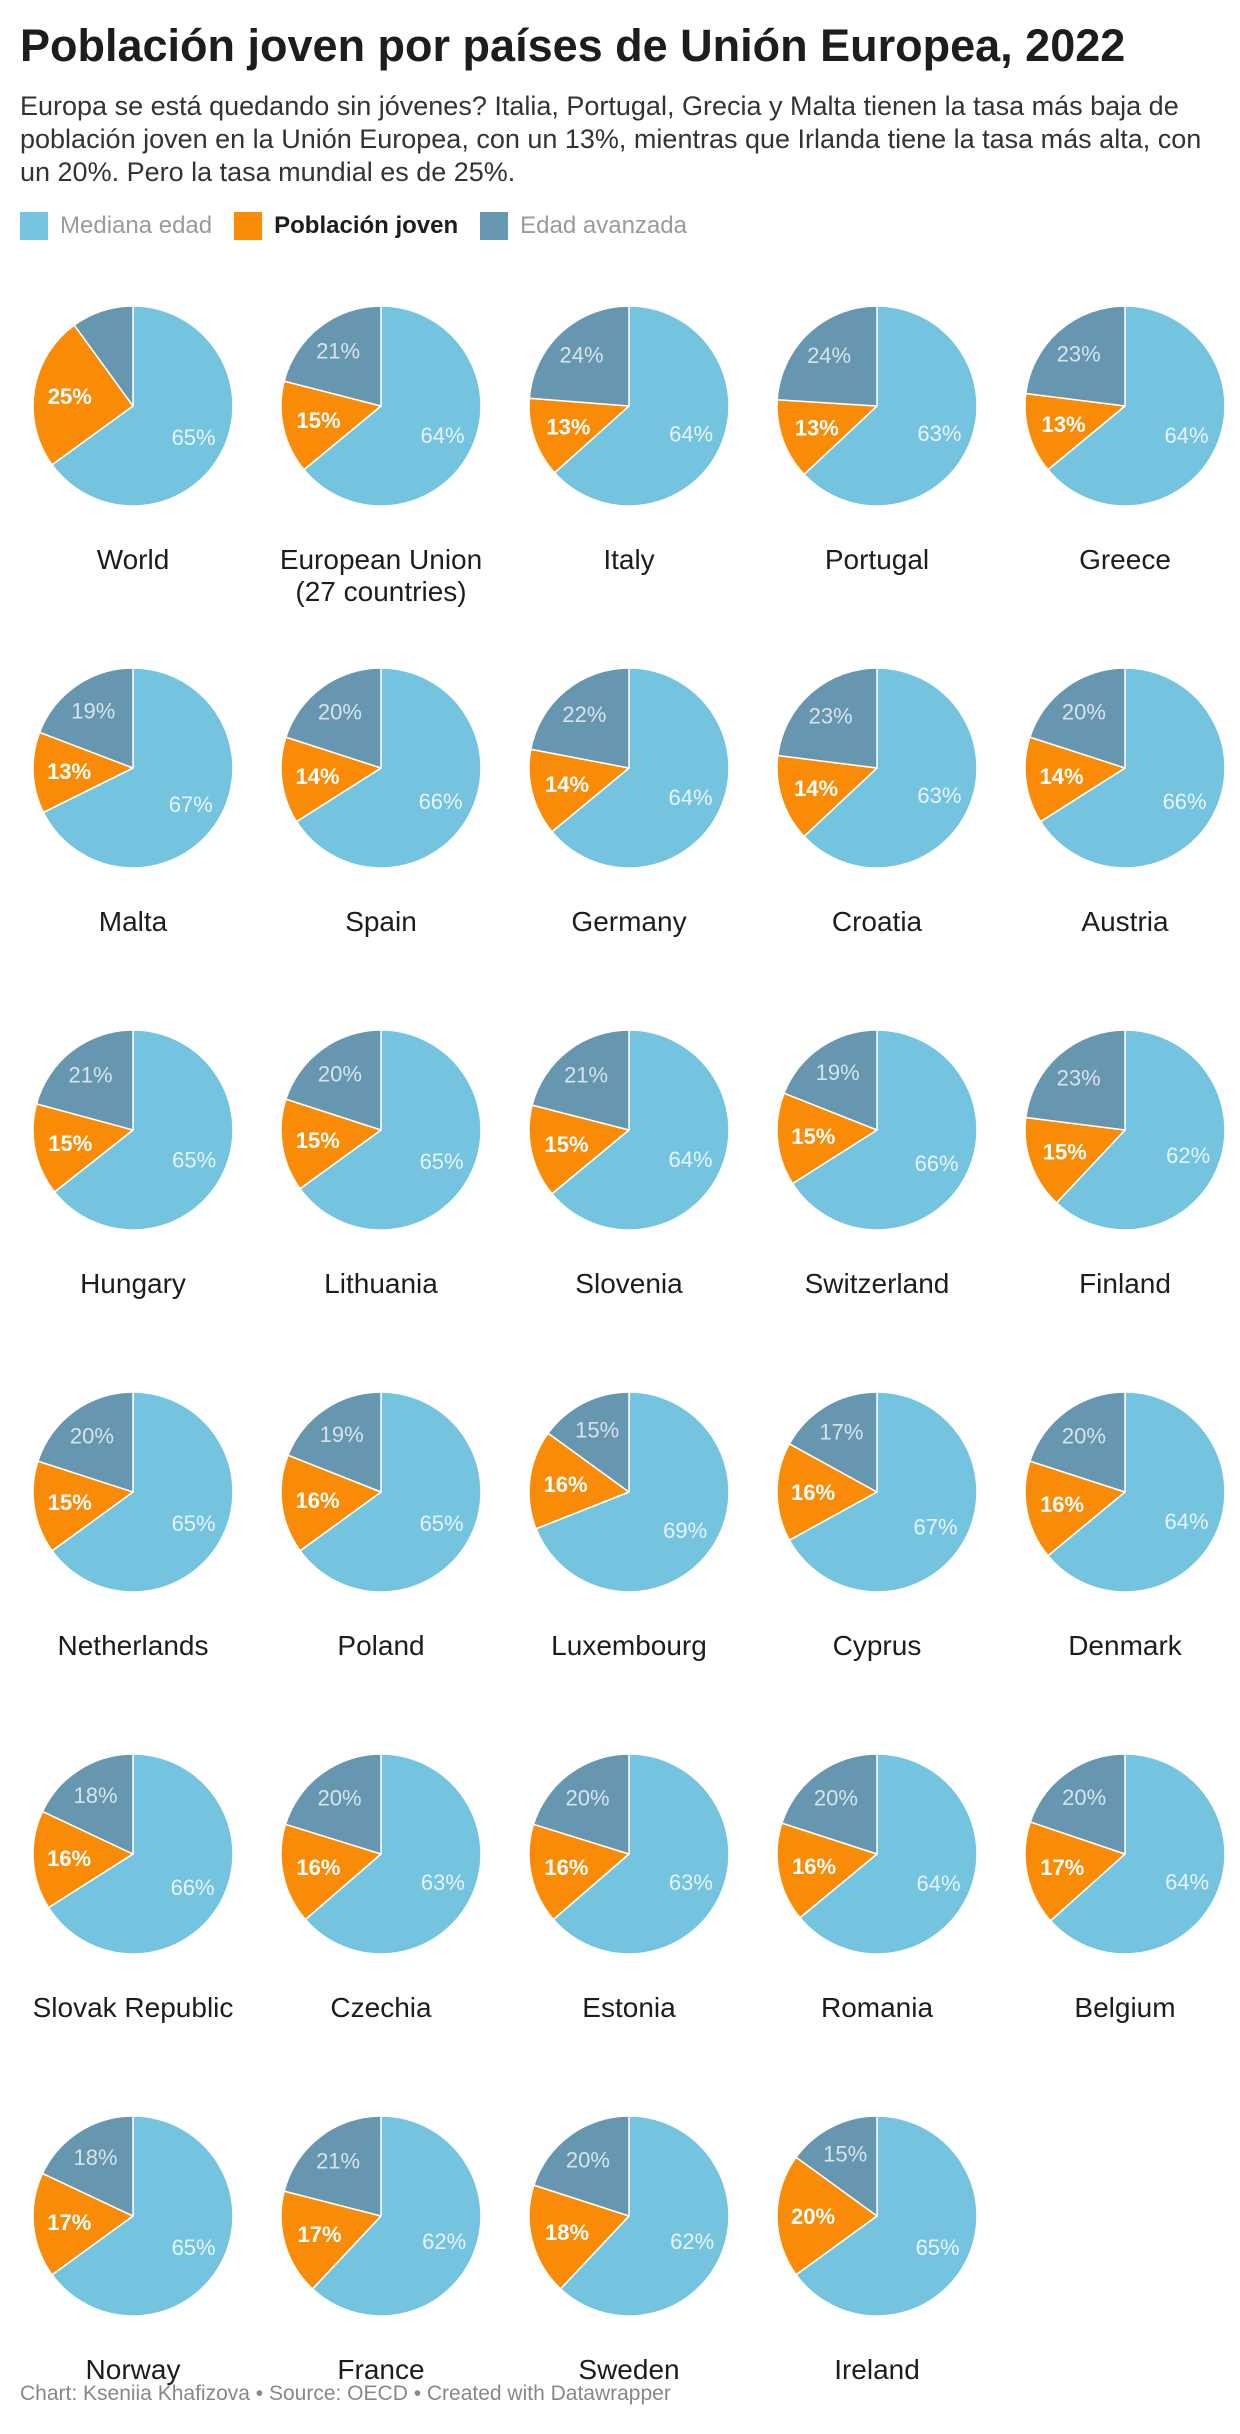  I want to click on pie-cell: 62% 18% 20% Sweden, so click(629, 2241).